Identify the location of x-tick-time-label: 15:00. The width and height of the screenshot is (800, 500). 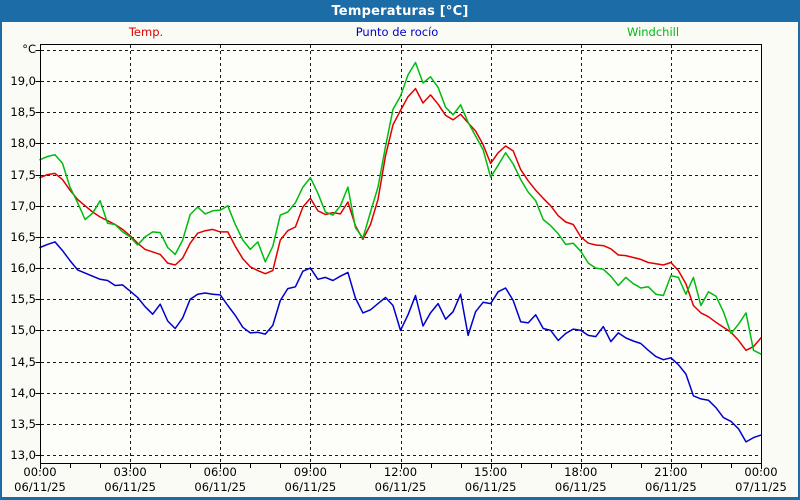
(491, 472).